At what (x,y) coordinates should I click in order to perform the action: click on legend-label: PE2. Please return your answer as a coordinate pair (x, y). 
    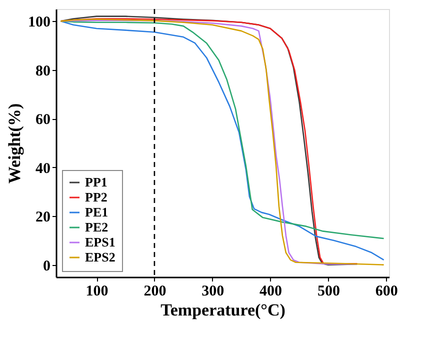
    Looking at the image, I should click on (96, 227).